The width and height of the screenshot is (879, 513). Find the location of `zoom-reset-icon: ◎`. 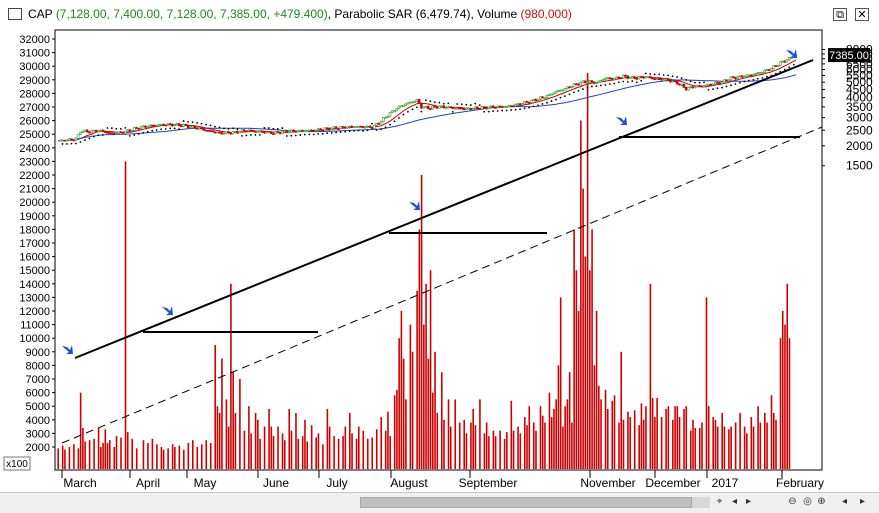

zoom-reset-icon: ◎ is located at coordinates (807, 501).